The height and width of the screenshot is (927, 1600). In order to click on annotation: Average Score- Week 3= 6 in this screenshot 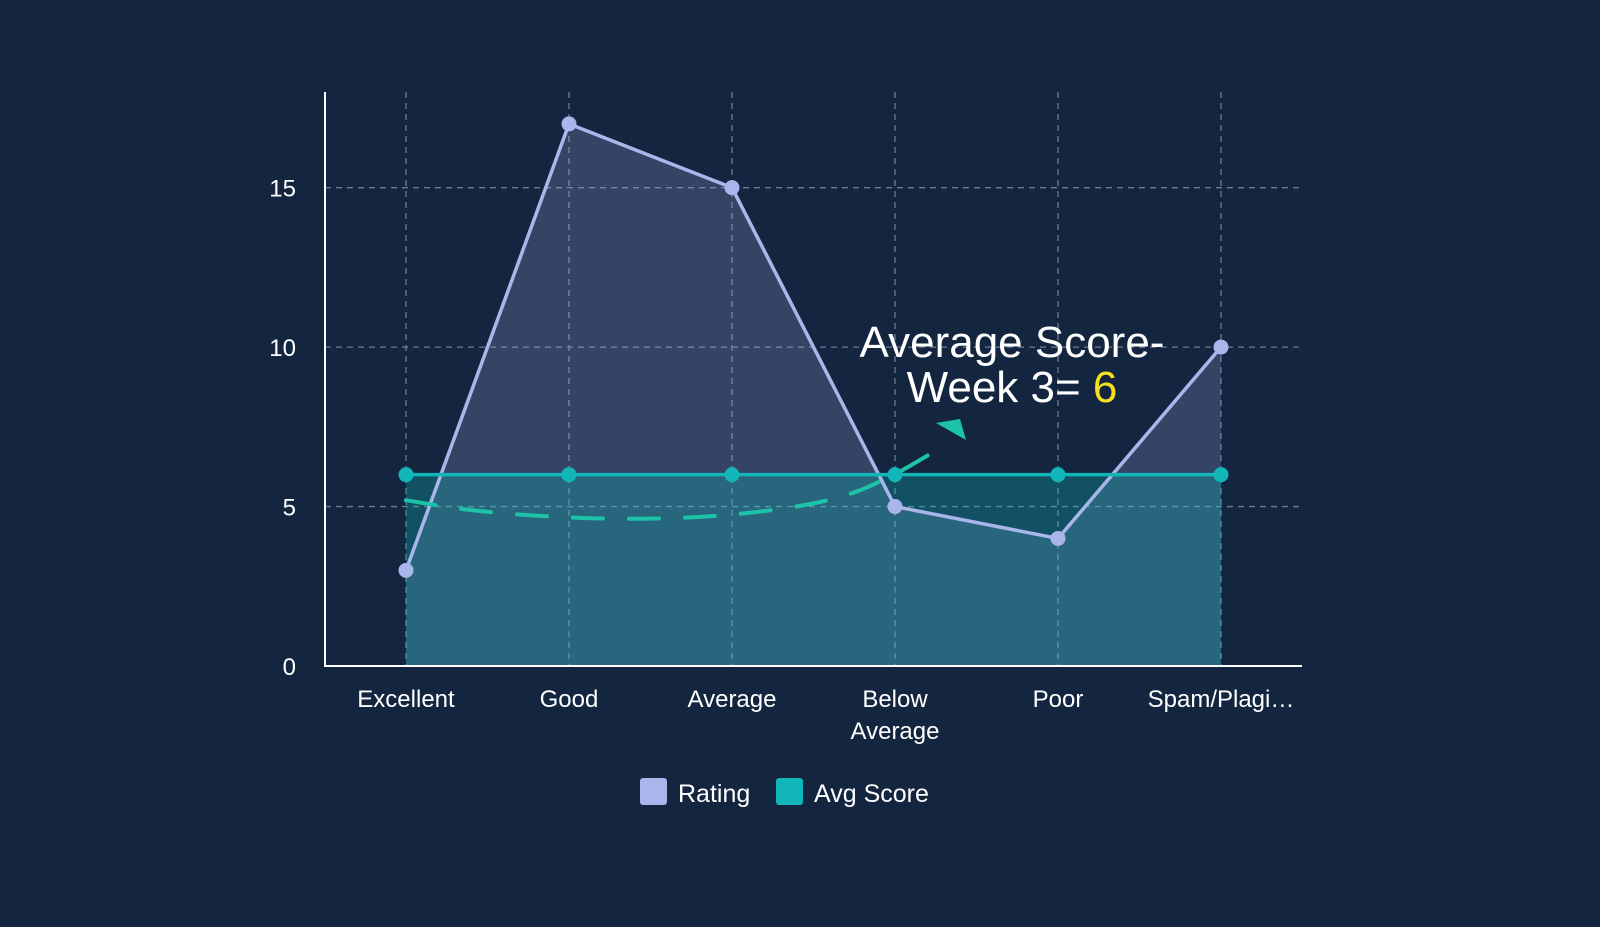, I will do `click(784, 419)`.